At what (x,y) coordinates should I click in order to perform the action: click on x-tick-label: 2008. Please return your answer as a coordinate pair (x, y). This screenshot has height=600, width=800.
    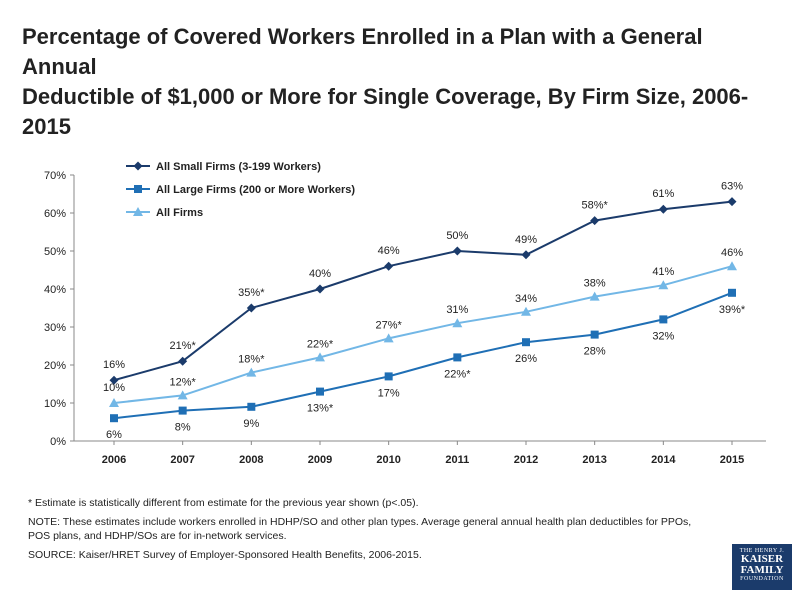
    Looking at the image, I should click on (251, 460).